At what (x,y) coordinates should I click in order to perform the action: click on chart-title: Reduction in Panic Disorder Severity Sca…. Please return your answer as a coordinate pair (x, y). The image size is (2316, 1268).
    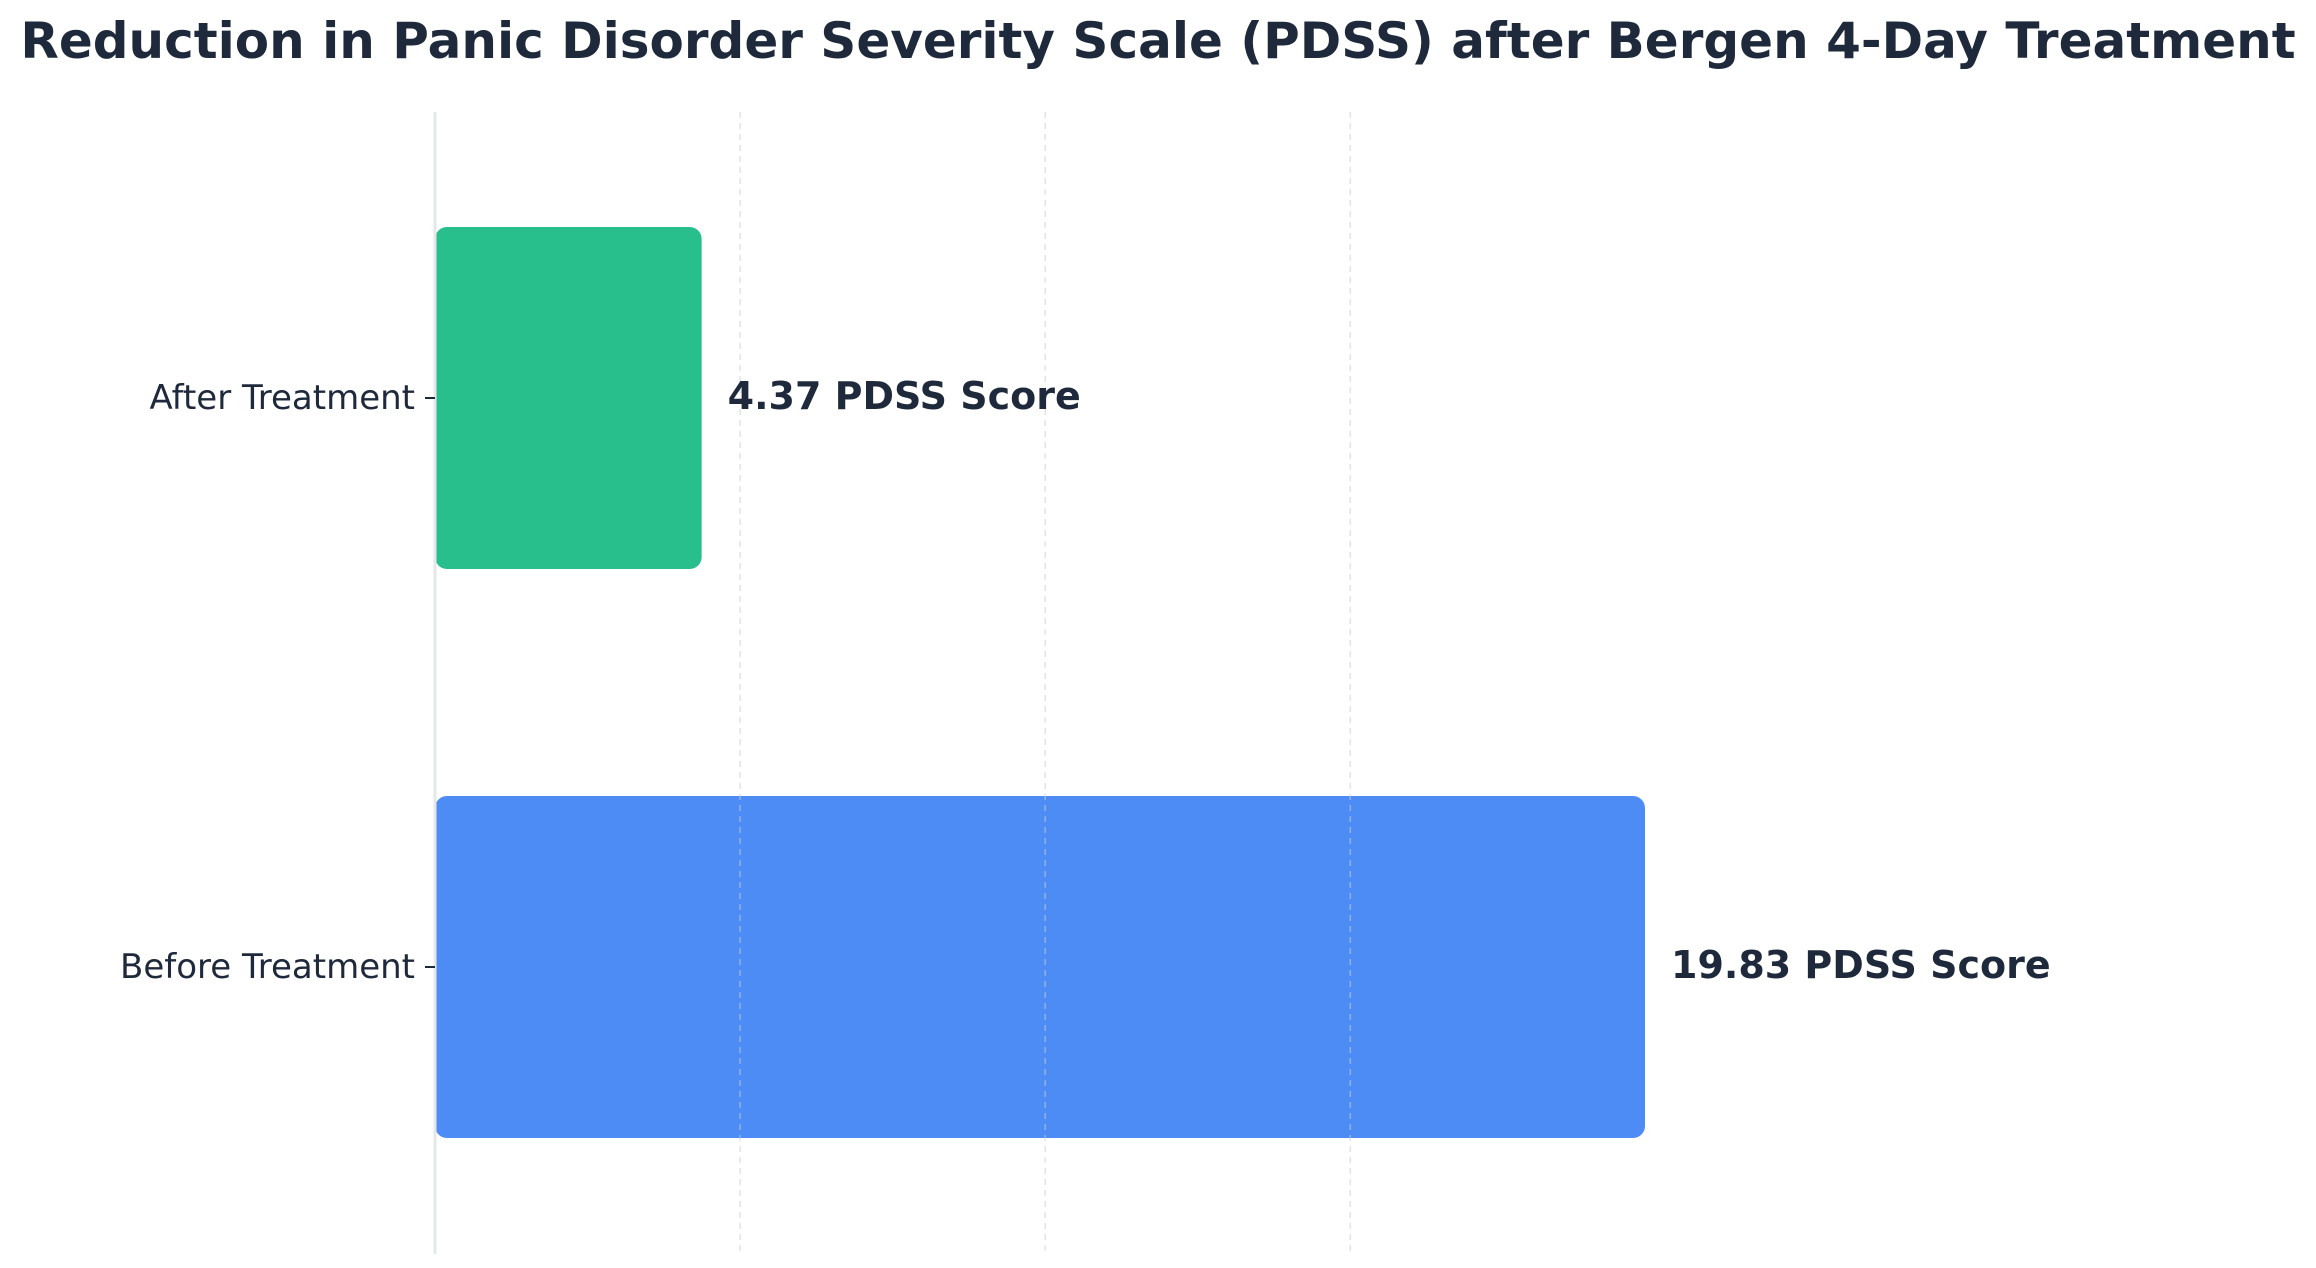
    Looking at the image, I should click on (1158, 41).